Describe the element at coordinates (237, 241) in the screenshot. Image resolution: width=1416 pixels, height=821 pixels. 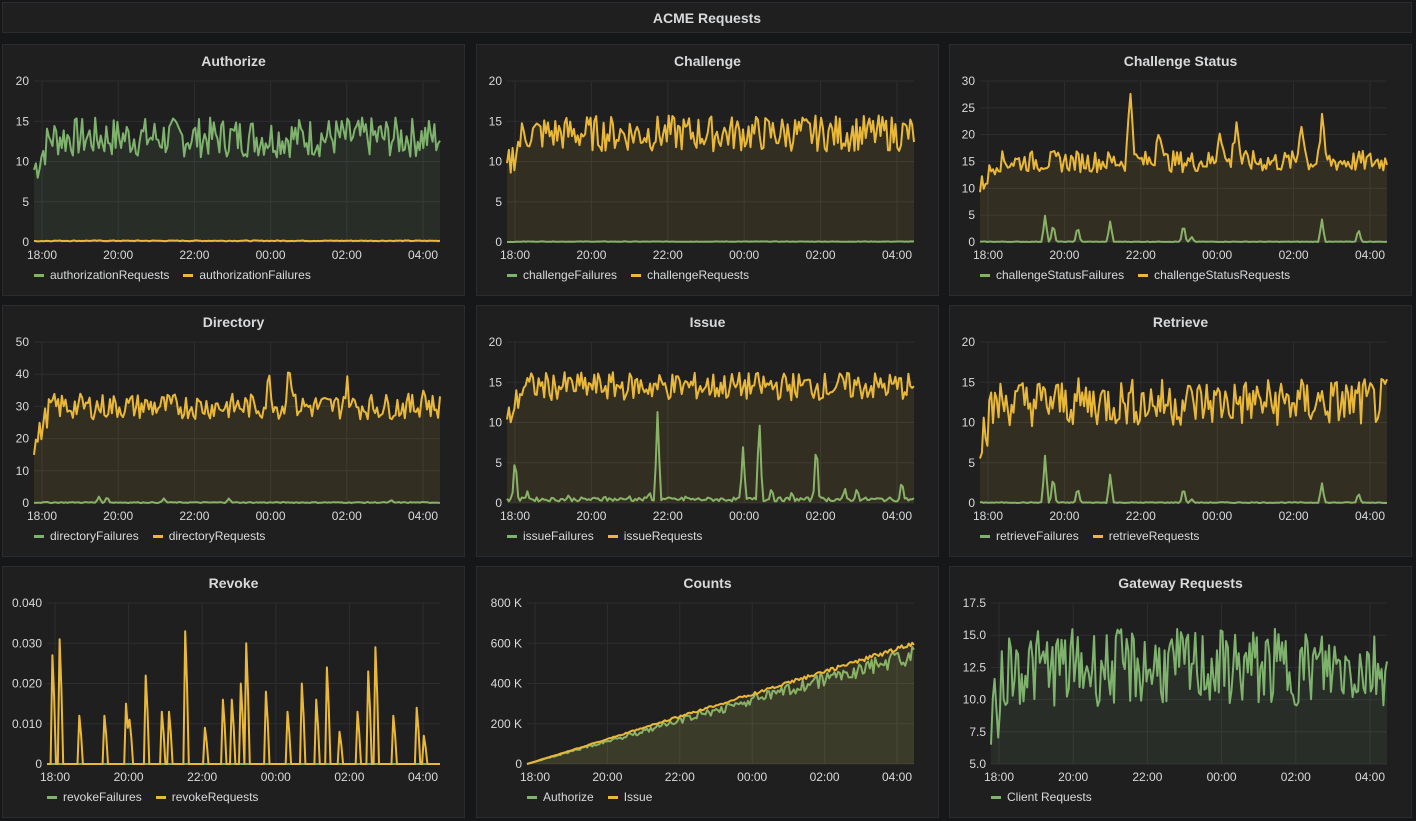
I see `series-line-authorizationFailures` at that location.